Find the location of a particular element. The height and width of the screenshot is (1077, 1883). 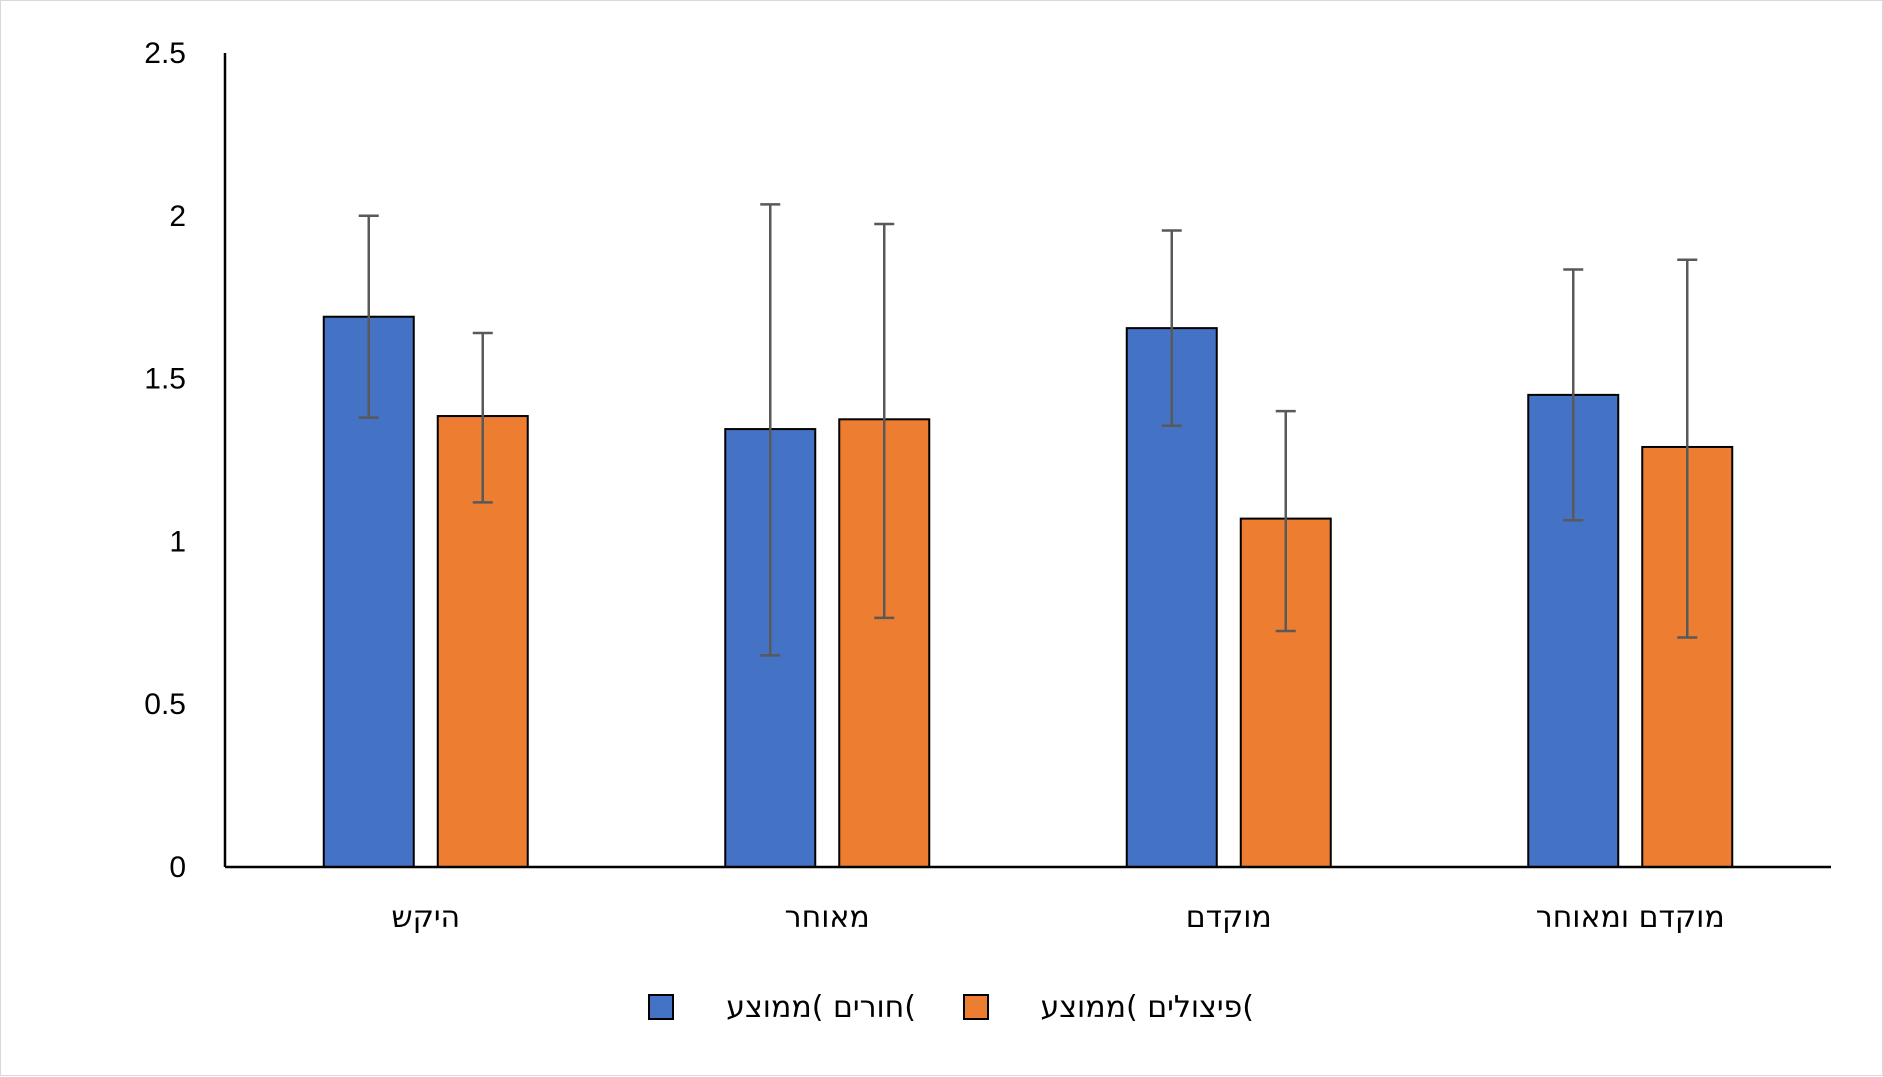

legend-label: פיצולים )ממוצע( is located at coordinates (1147, 1007).